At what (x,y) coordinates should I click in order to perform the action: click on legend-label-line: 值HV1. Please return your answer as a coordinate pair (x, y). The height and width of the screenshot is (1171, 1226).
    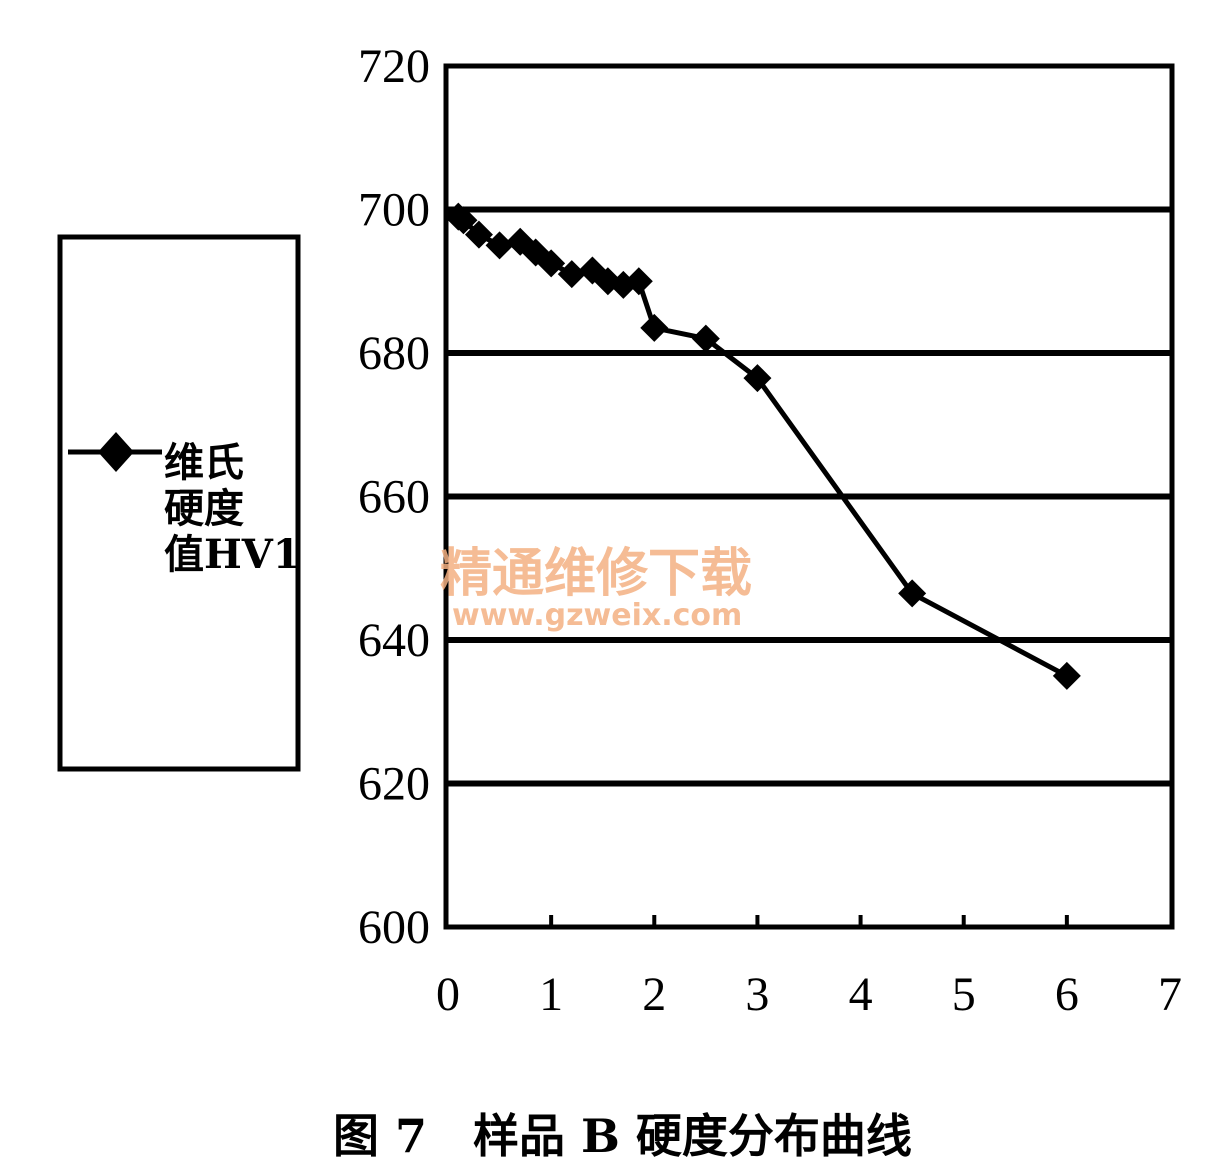
    Looking at the image, I should click on (232, 554).